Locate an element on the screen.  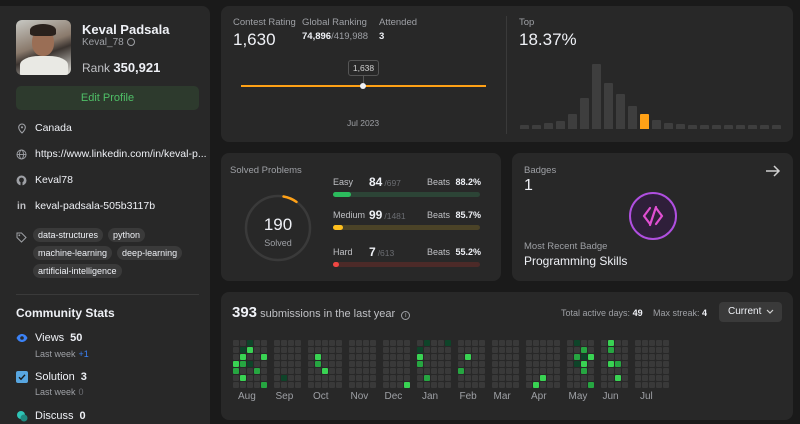
rating-point is located at coordinates (363, 86).